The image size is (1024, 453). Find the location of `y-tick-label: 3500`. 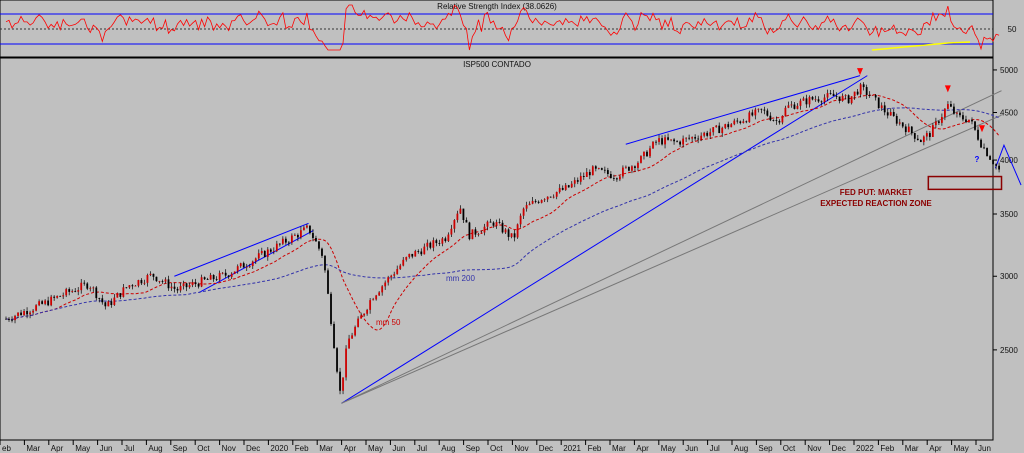

y-tick-label: 3500 is located at coordinates (1009, 214).